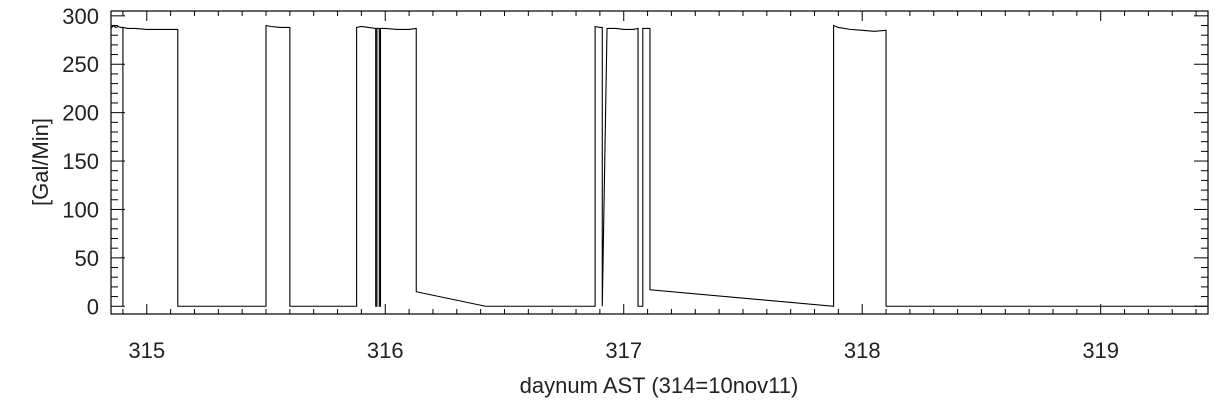 The width and height of the screenshot is (1217, 412). What do you see at coordinates (87, 258) in the screenshot?
I see `y-tick-label: 50` at bounding box center [87, 258].